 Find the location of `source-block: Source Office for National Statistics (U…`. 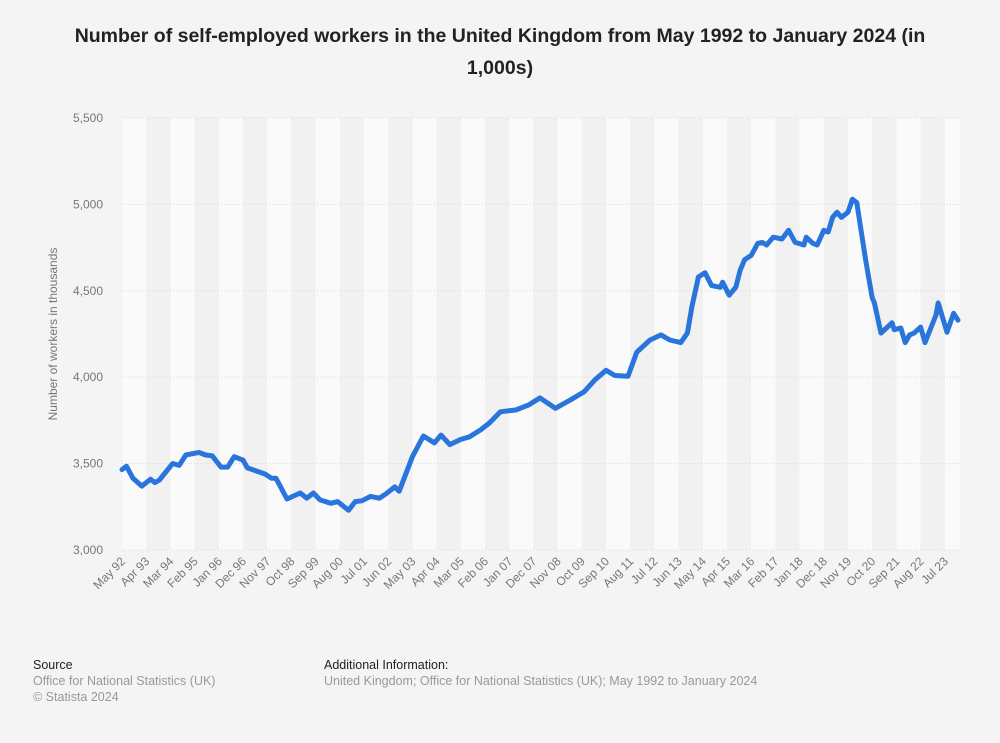

source-block: Source Office for National Statistics (U… is located at coordinates (124, 681).